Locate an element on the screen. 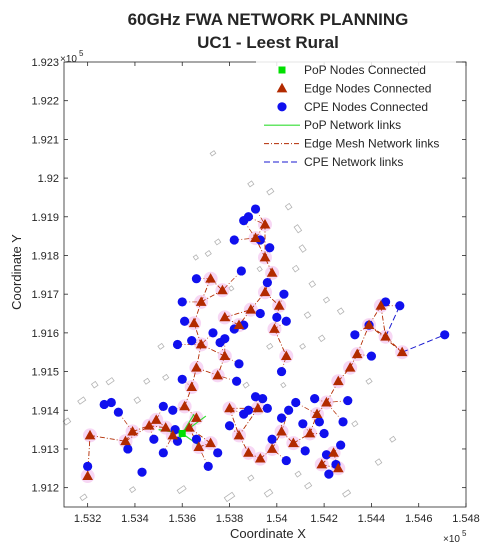 This screenshot has width=503, height=550. y-tick-label: 1.915 is located at coordinates (45, 373).